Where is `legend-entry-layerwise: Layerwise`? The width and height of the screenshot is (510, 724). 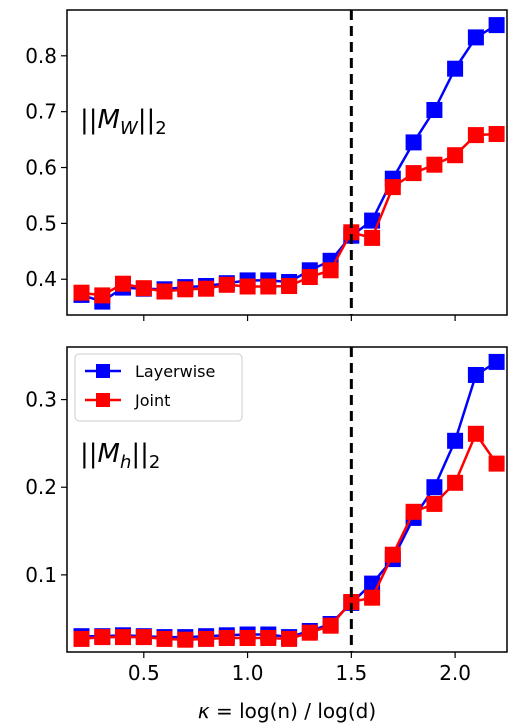
legend-entry-layerwise: Layerwise is located at coordinates (150, 371).